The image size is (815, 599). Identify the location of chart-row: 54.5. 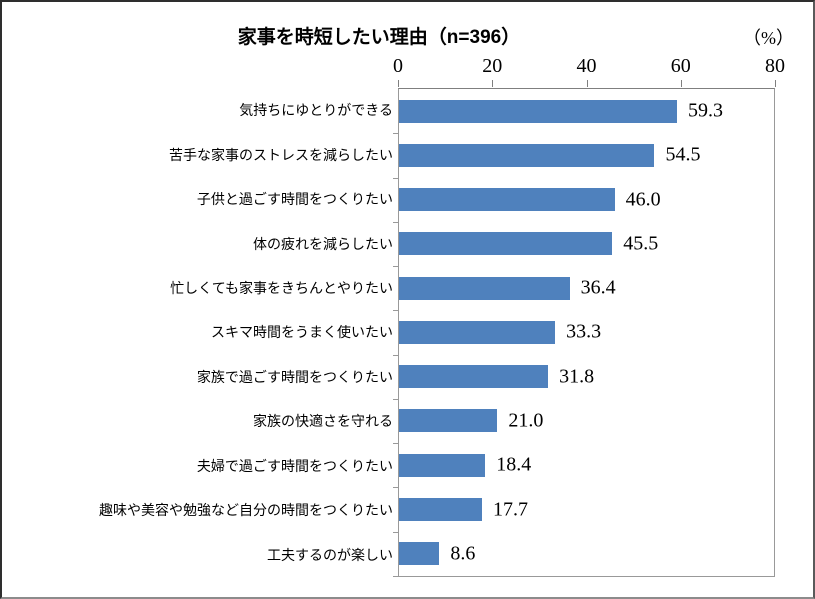
(583, 156).